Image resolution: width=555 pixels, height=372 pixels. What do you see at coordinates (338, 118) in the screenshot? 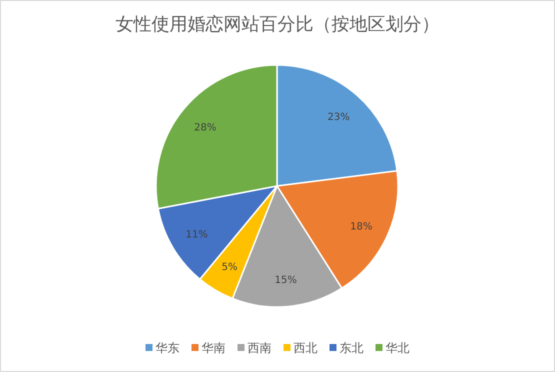
I see `data-label: 23%` at bounding box center [338, 118].